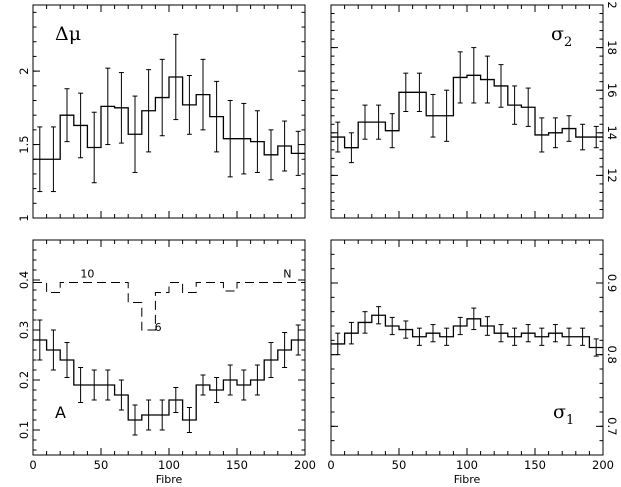 This screenshot has width=621, height=487. What do you see at coordinates (612, 132) in the screenshot?
I see `y-tick-label: 14` at bounding box center [612, 132].